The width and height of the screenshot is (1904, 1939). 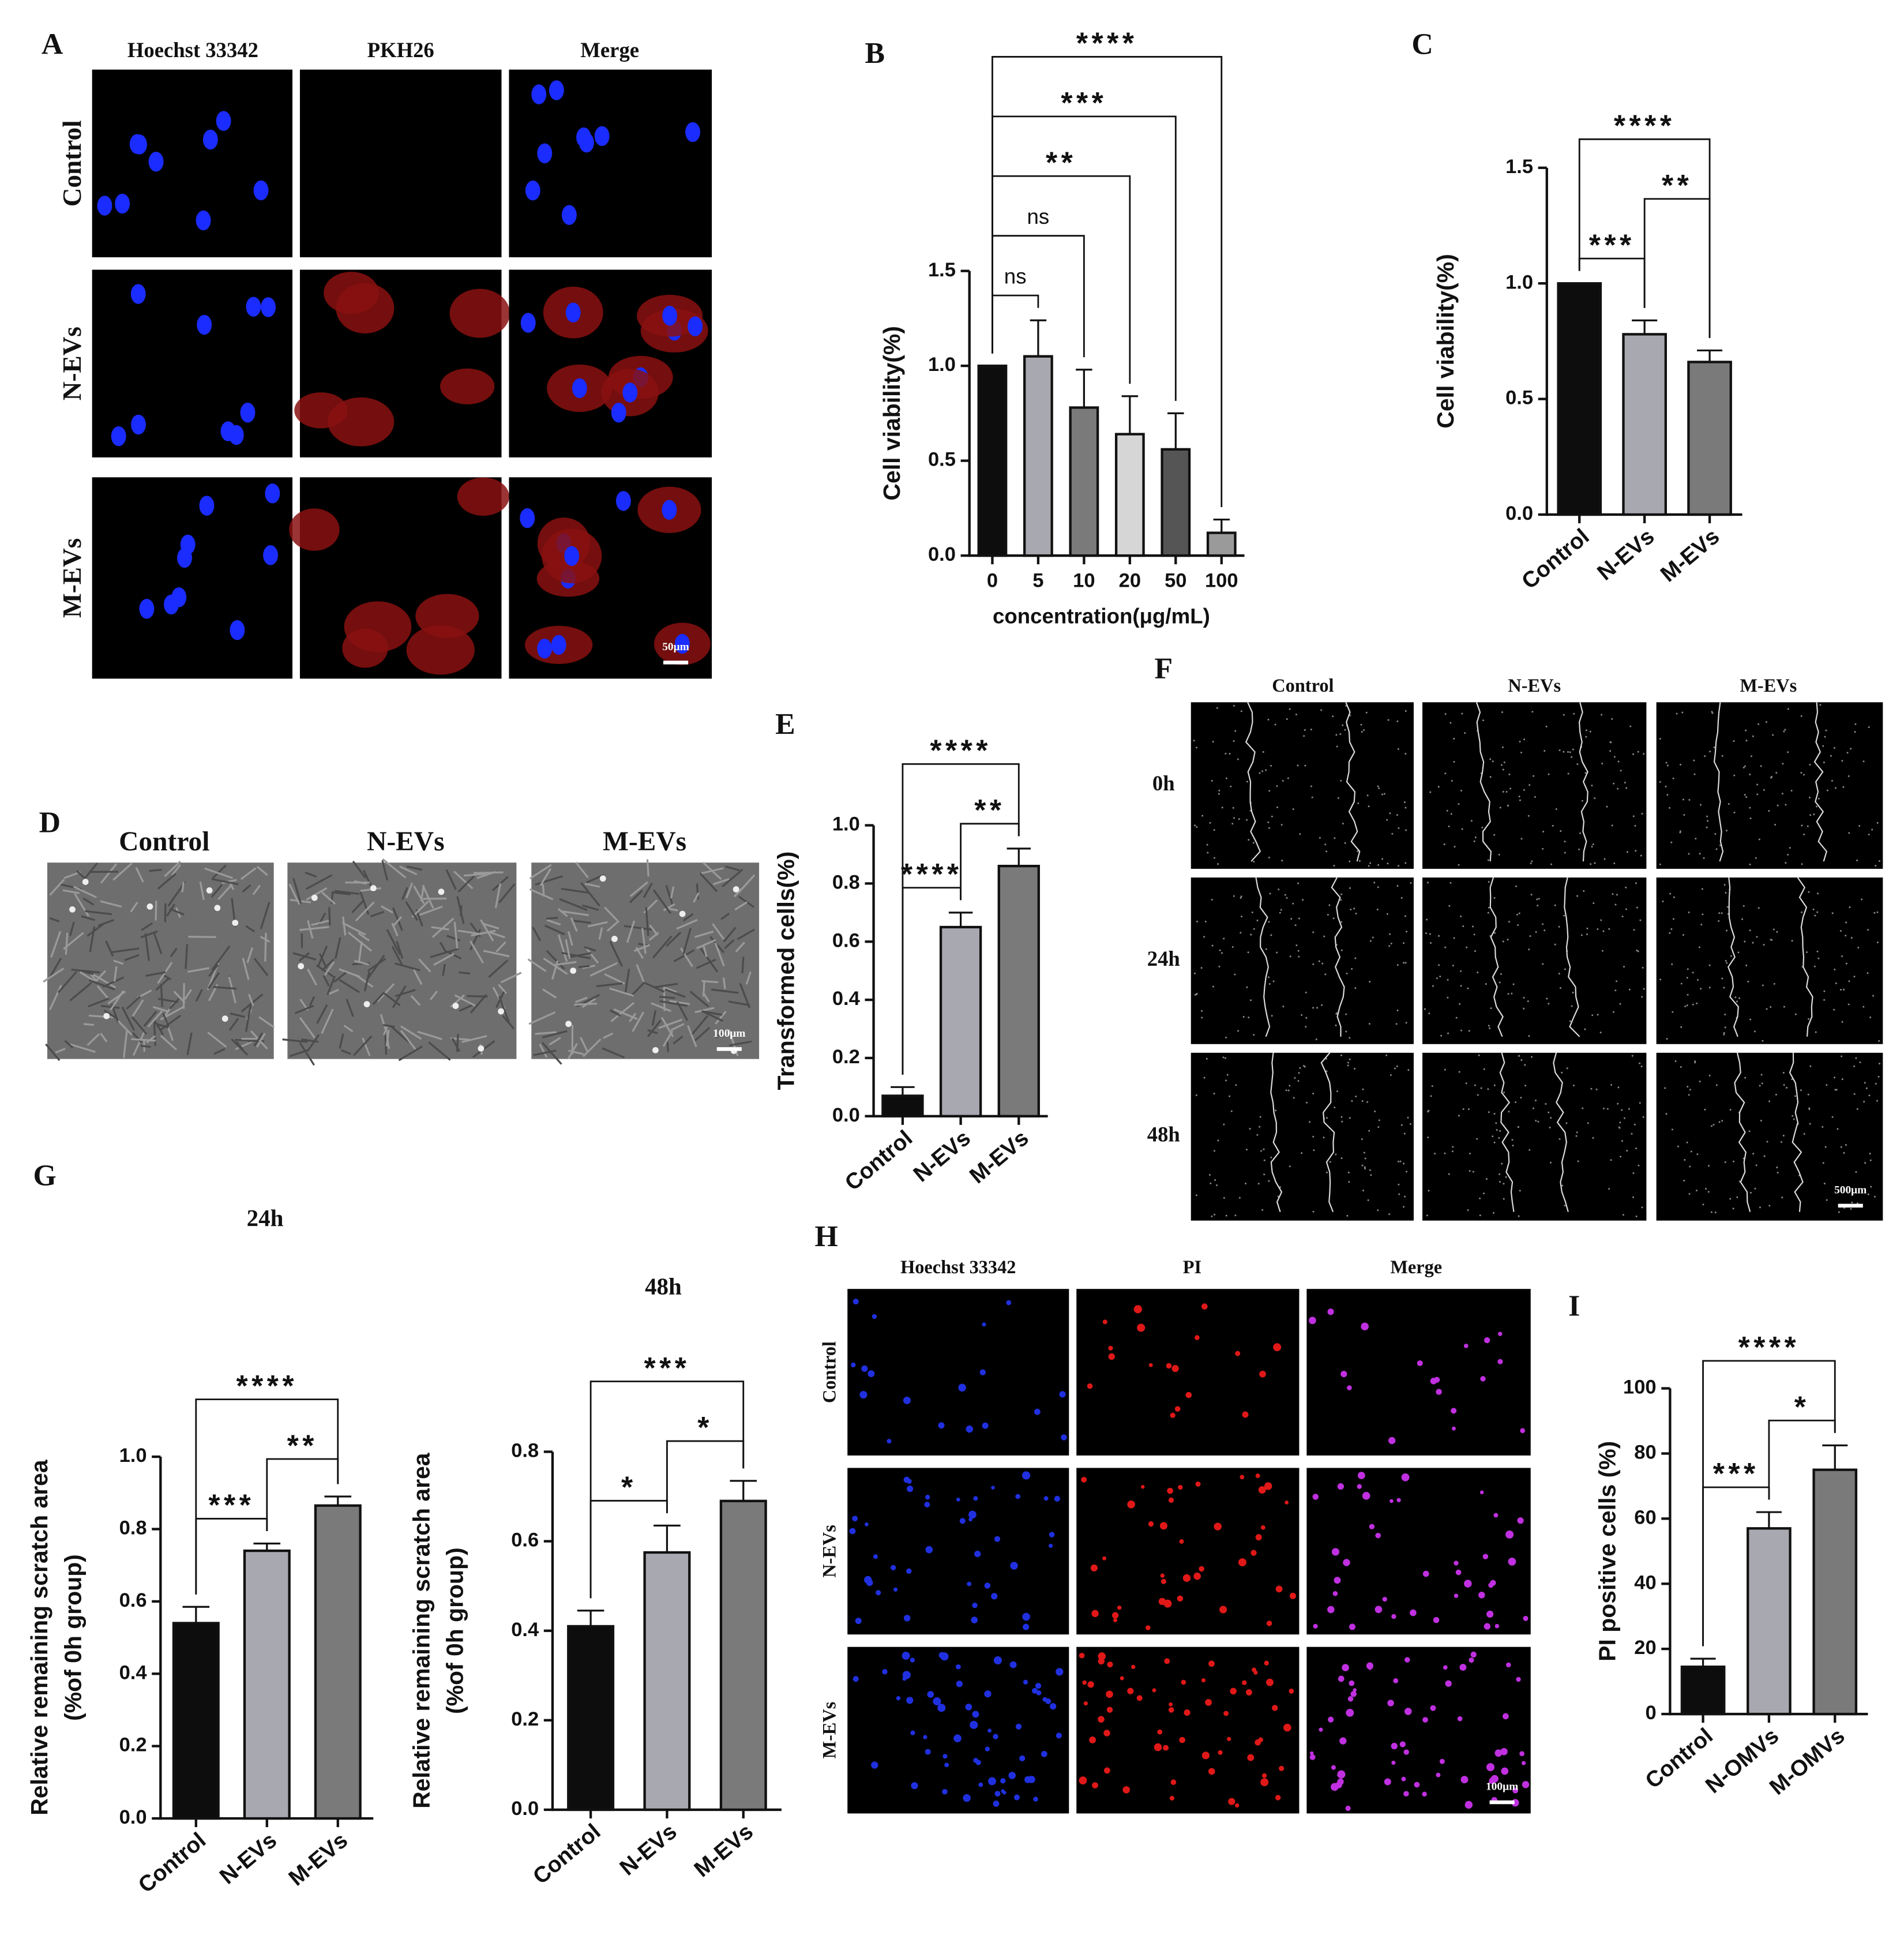 I want to click on y-axis-label: (%of 0h group), so click(x=455, y=1630).